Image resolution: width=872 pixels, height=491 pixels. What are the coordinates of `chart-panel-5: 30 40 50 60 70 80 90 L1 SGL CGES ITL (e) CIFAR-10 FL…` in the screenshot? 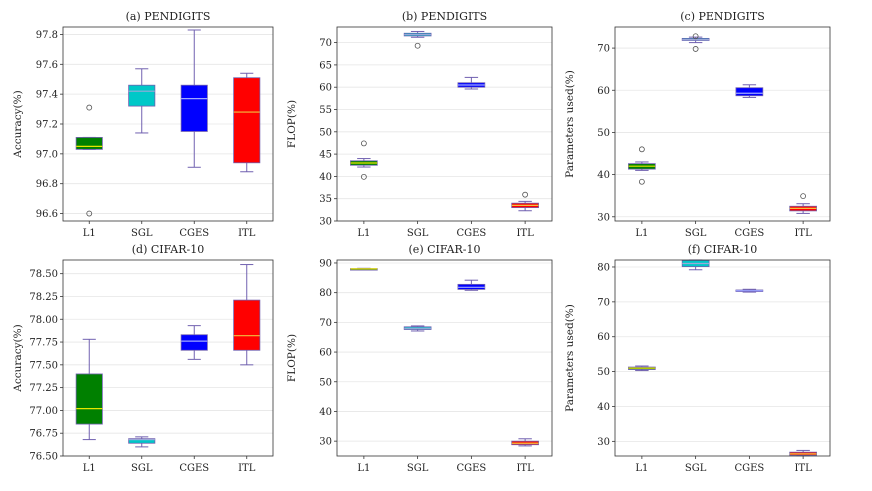 It's located at (419, 358).